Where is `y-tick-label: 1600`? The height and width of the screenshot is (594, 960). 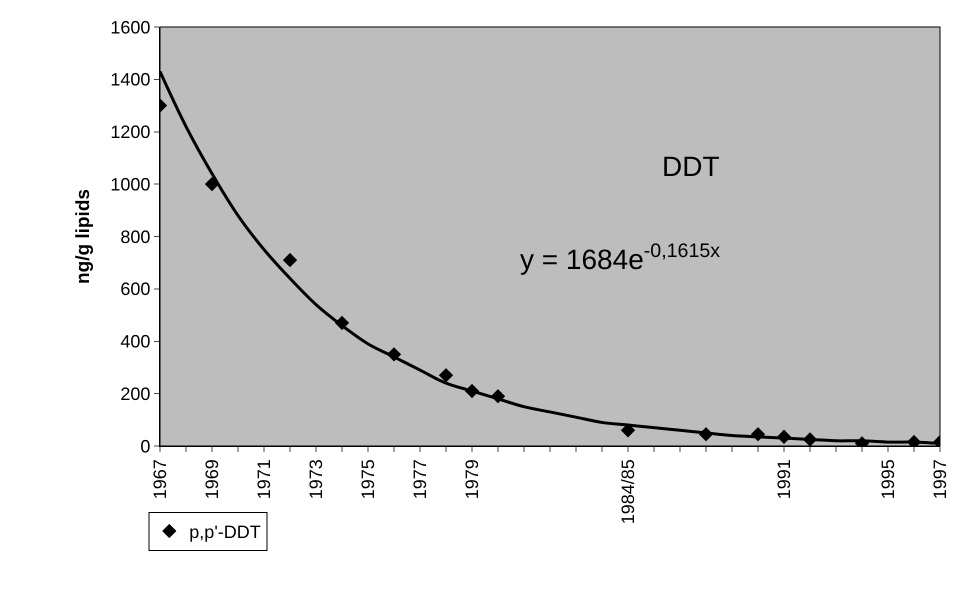
y-tick-label: 1600 is located at coordinates (130, 27).